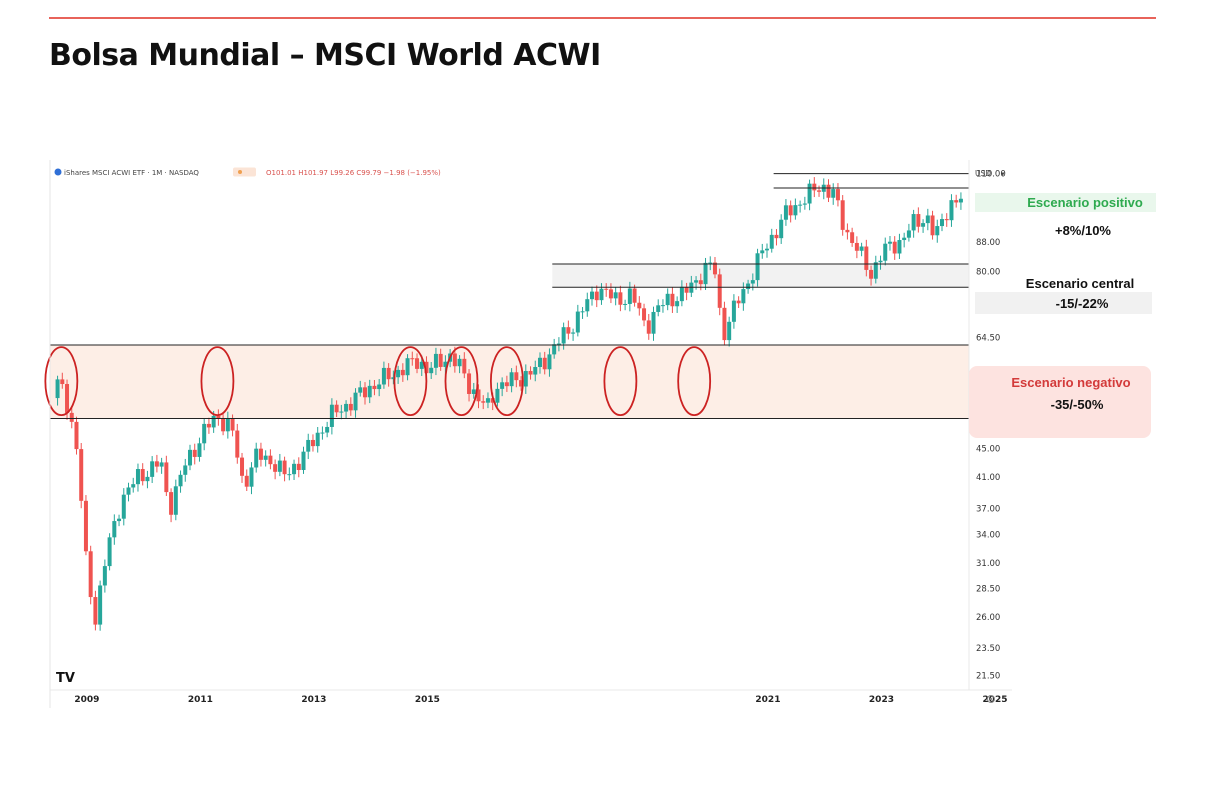 This screenshot has height=787, width=1215. I want to click on y-tick-label: 80.00, so click(988, 273).